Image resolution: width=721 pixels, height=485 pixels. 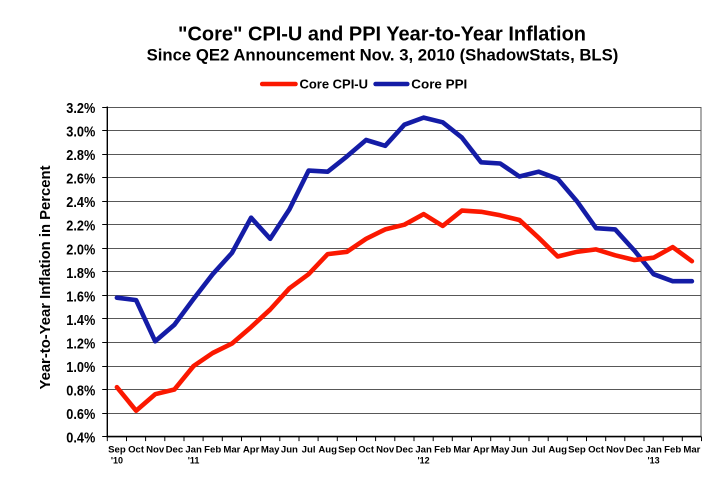 I want to click on svg-text: 1.0%, so click(x=80, y=368).